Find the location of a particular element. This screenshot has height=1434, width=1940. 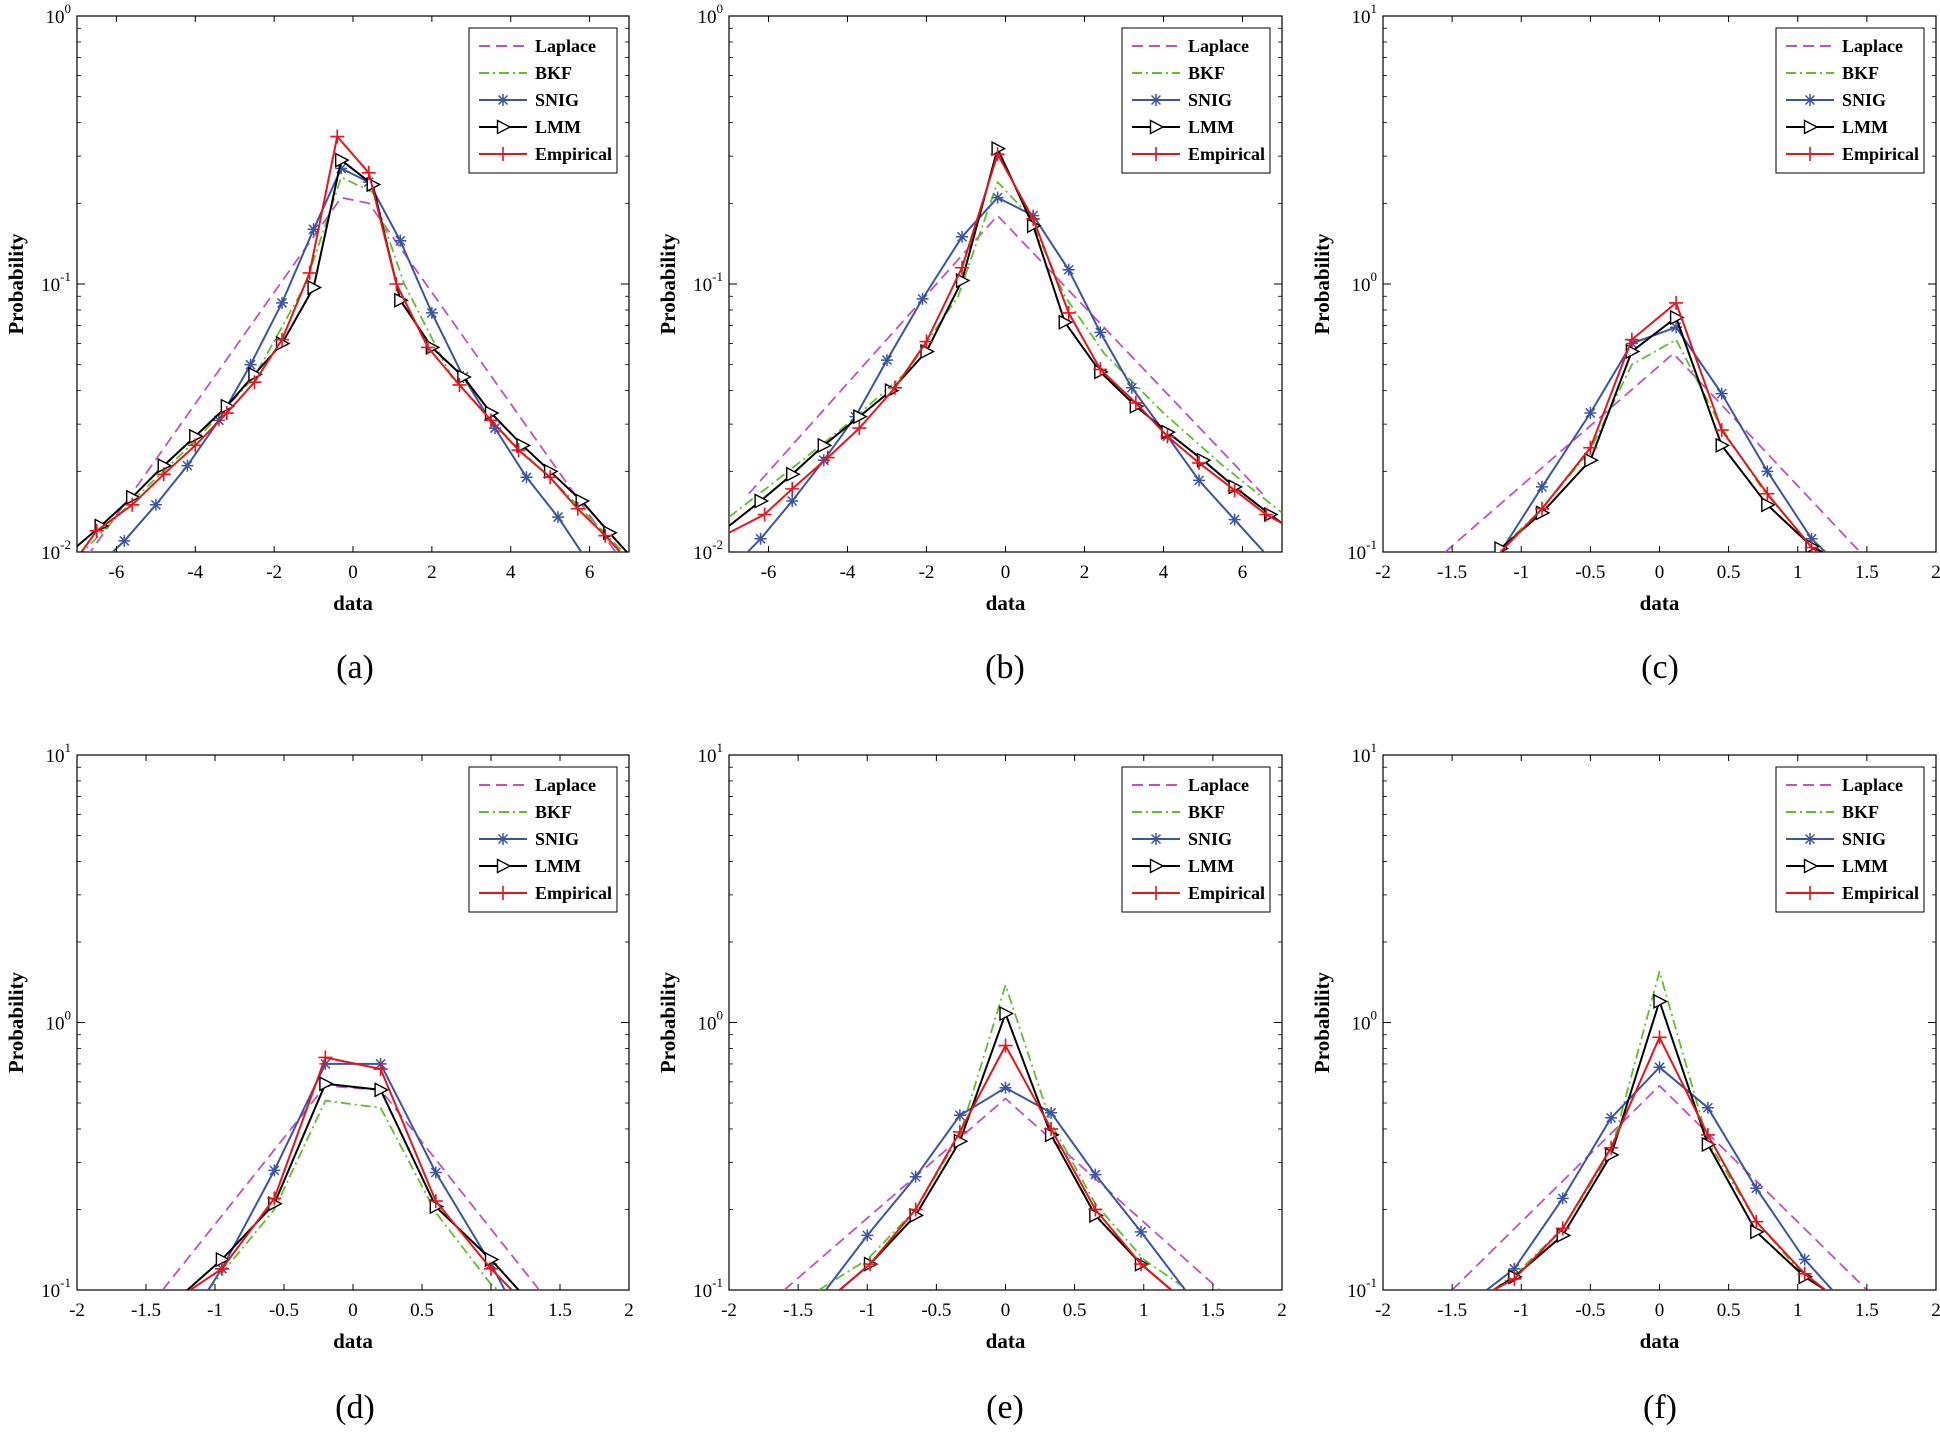

y-tick-label: 10⁻² is located at coordinates (708, 550).